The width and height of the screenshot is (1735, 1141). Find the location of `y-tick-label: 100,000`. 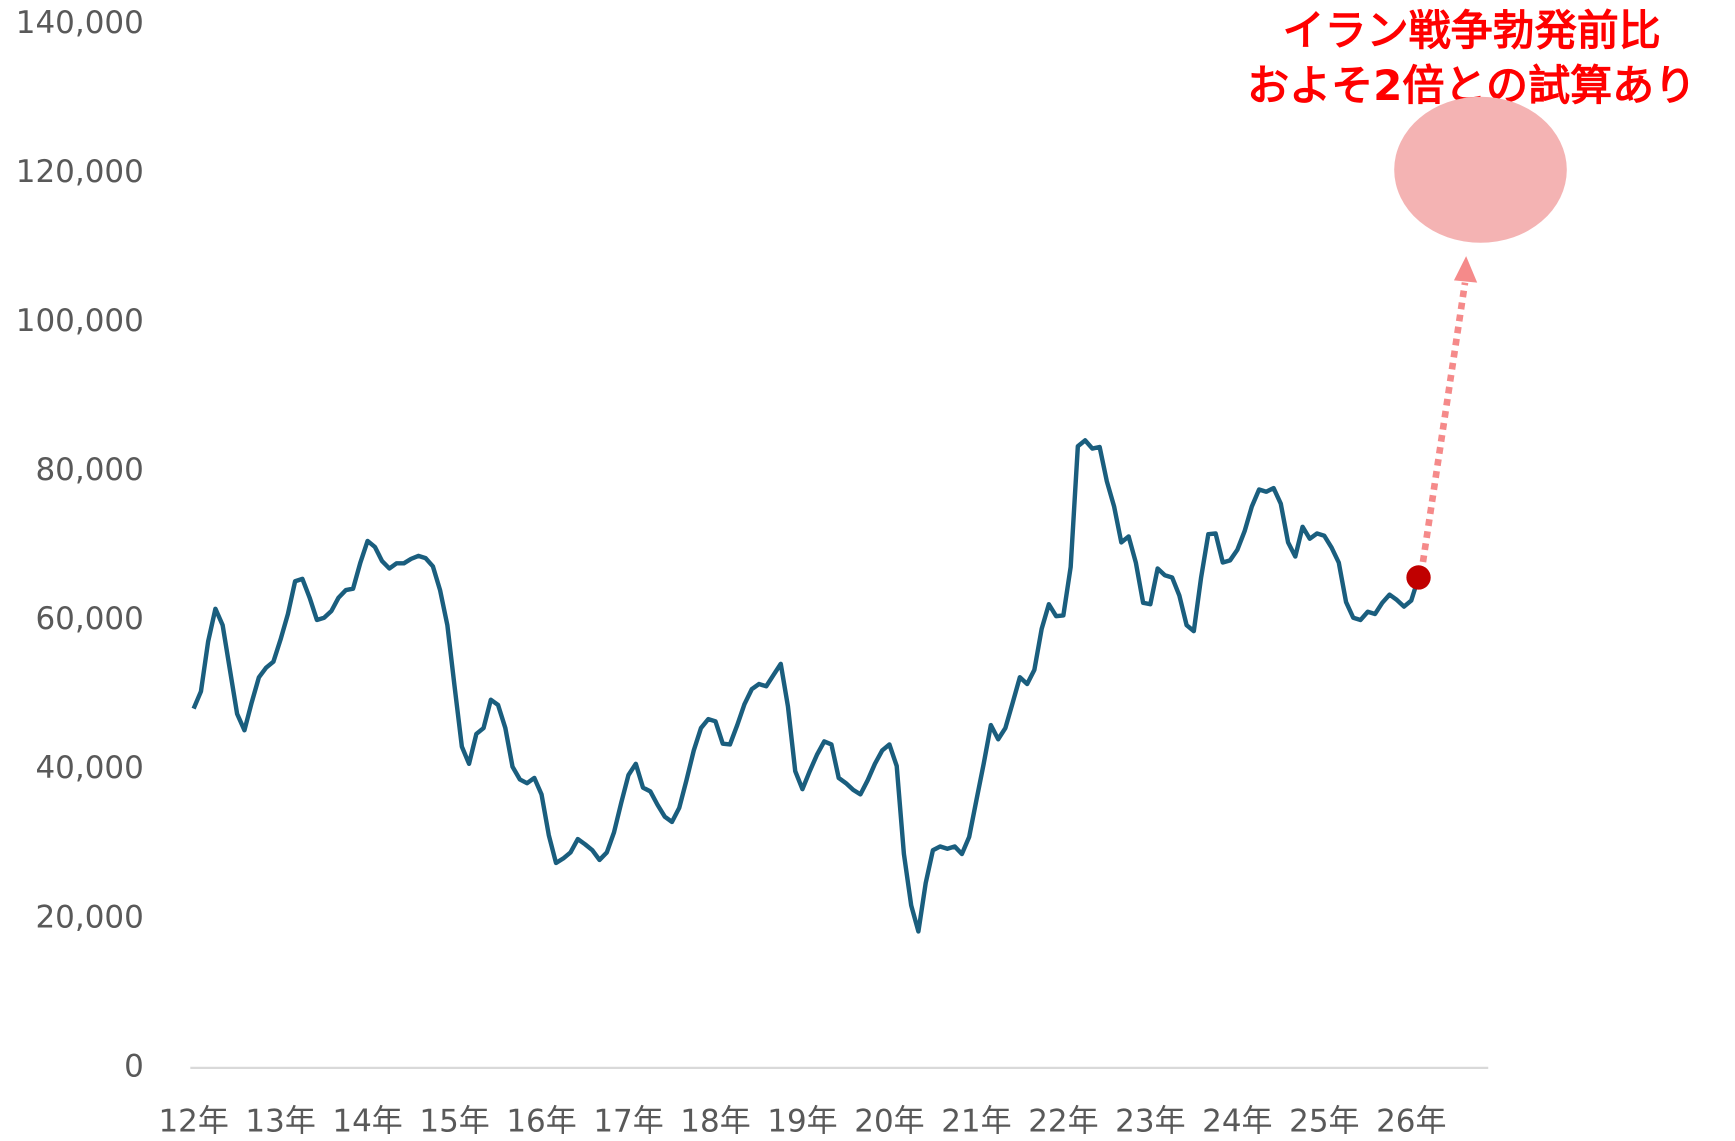

y-tick-label: 100,000 is located at coordinates (80, 321).